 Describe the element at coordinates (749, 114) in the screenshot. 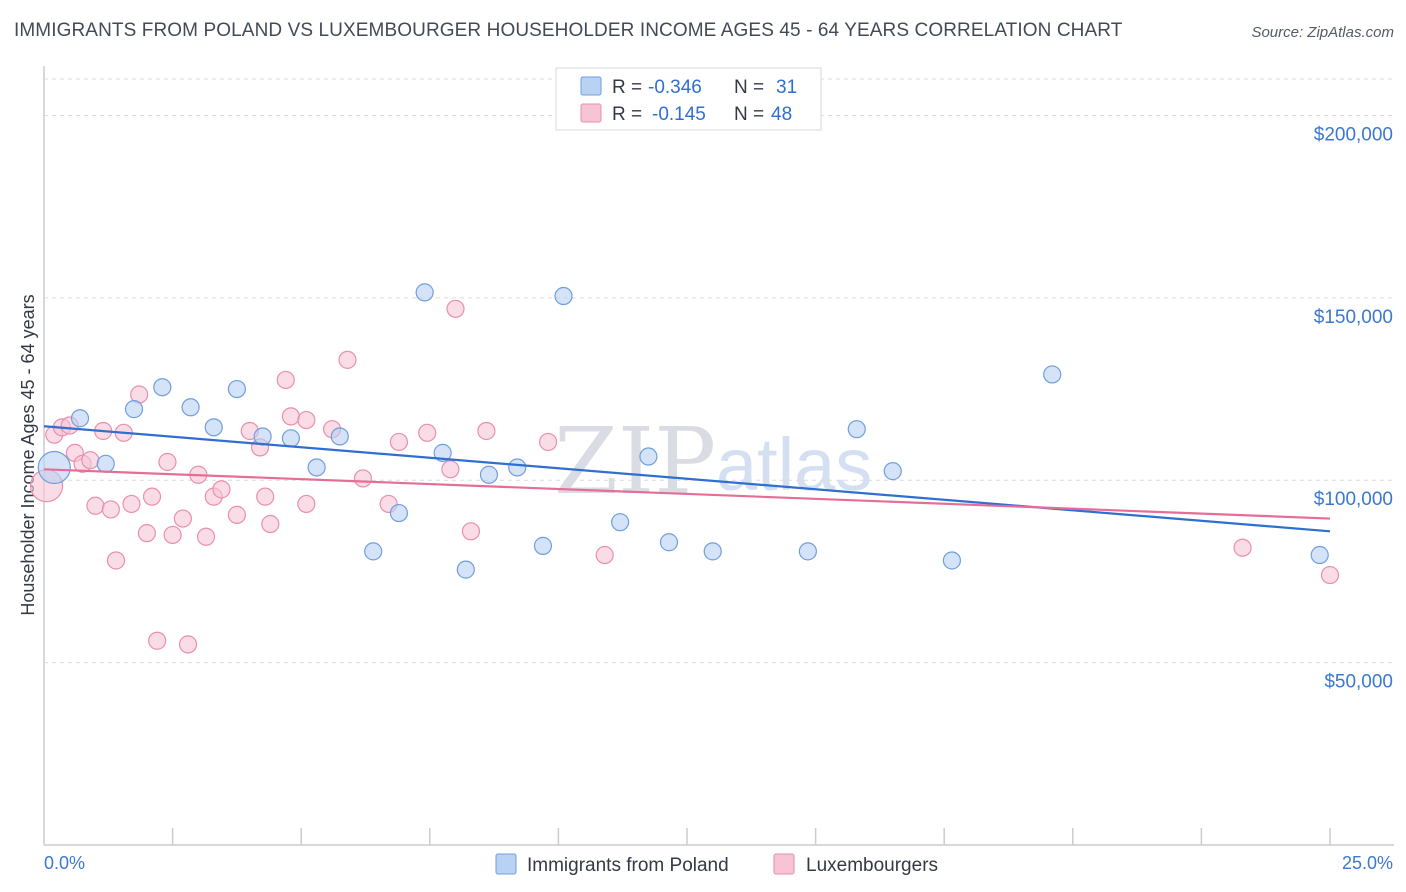

I see `legend-n-label-2: N =` at that location.